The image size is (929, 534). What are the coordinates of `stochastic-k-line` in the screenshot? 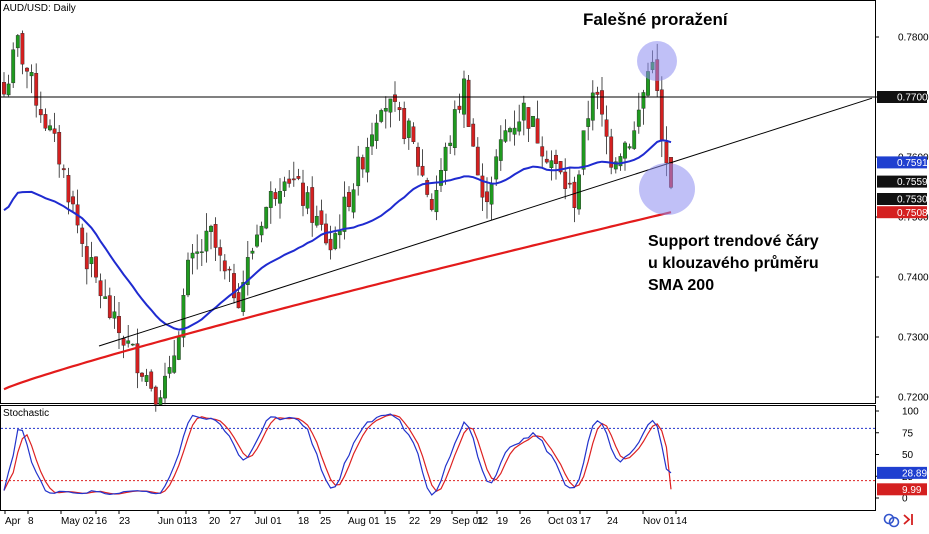 It's located at (337, 454).